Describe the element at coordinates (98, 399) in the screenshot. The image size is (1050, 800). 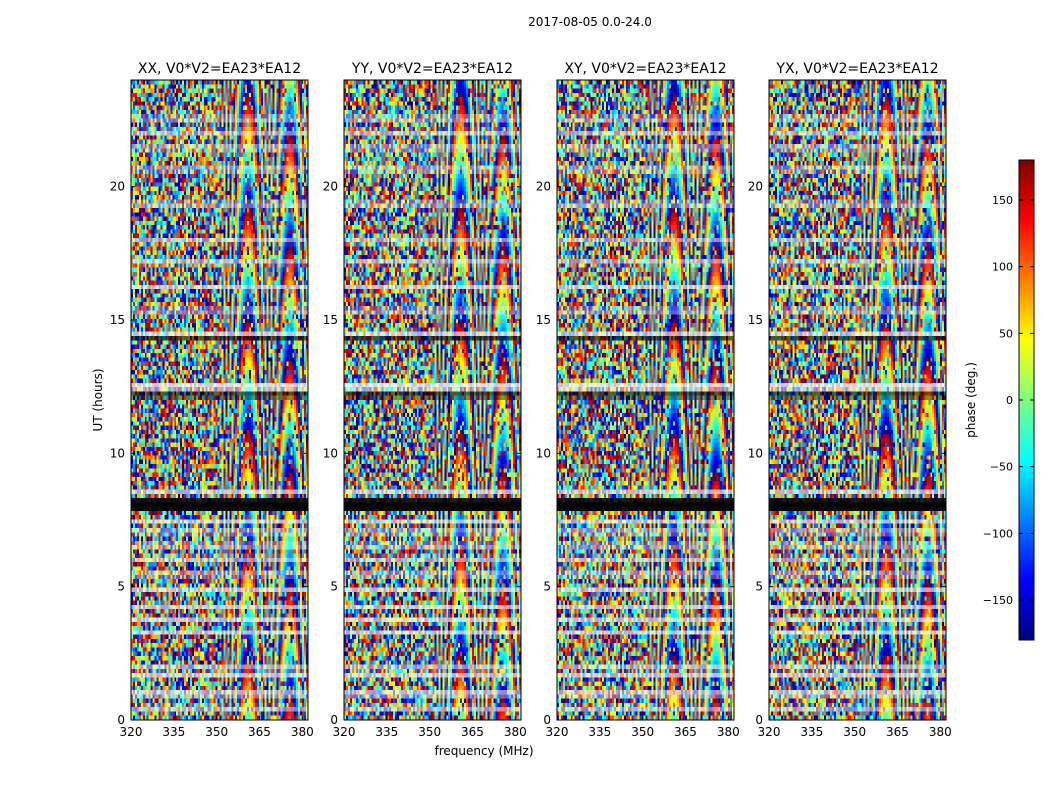
I see `y-axis-label: UT (hours)` at that location.